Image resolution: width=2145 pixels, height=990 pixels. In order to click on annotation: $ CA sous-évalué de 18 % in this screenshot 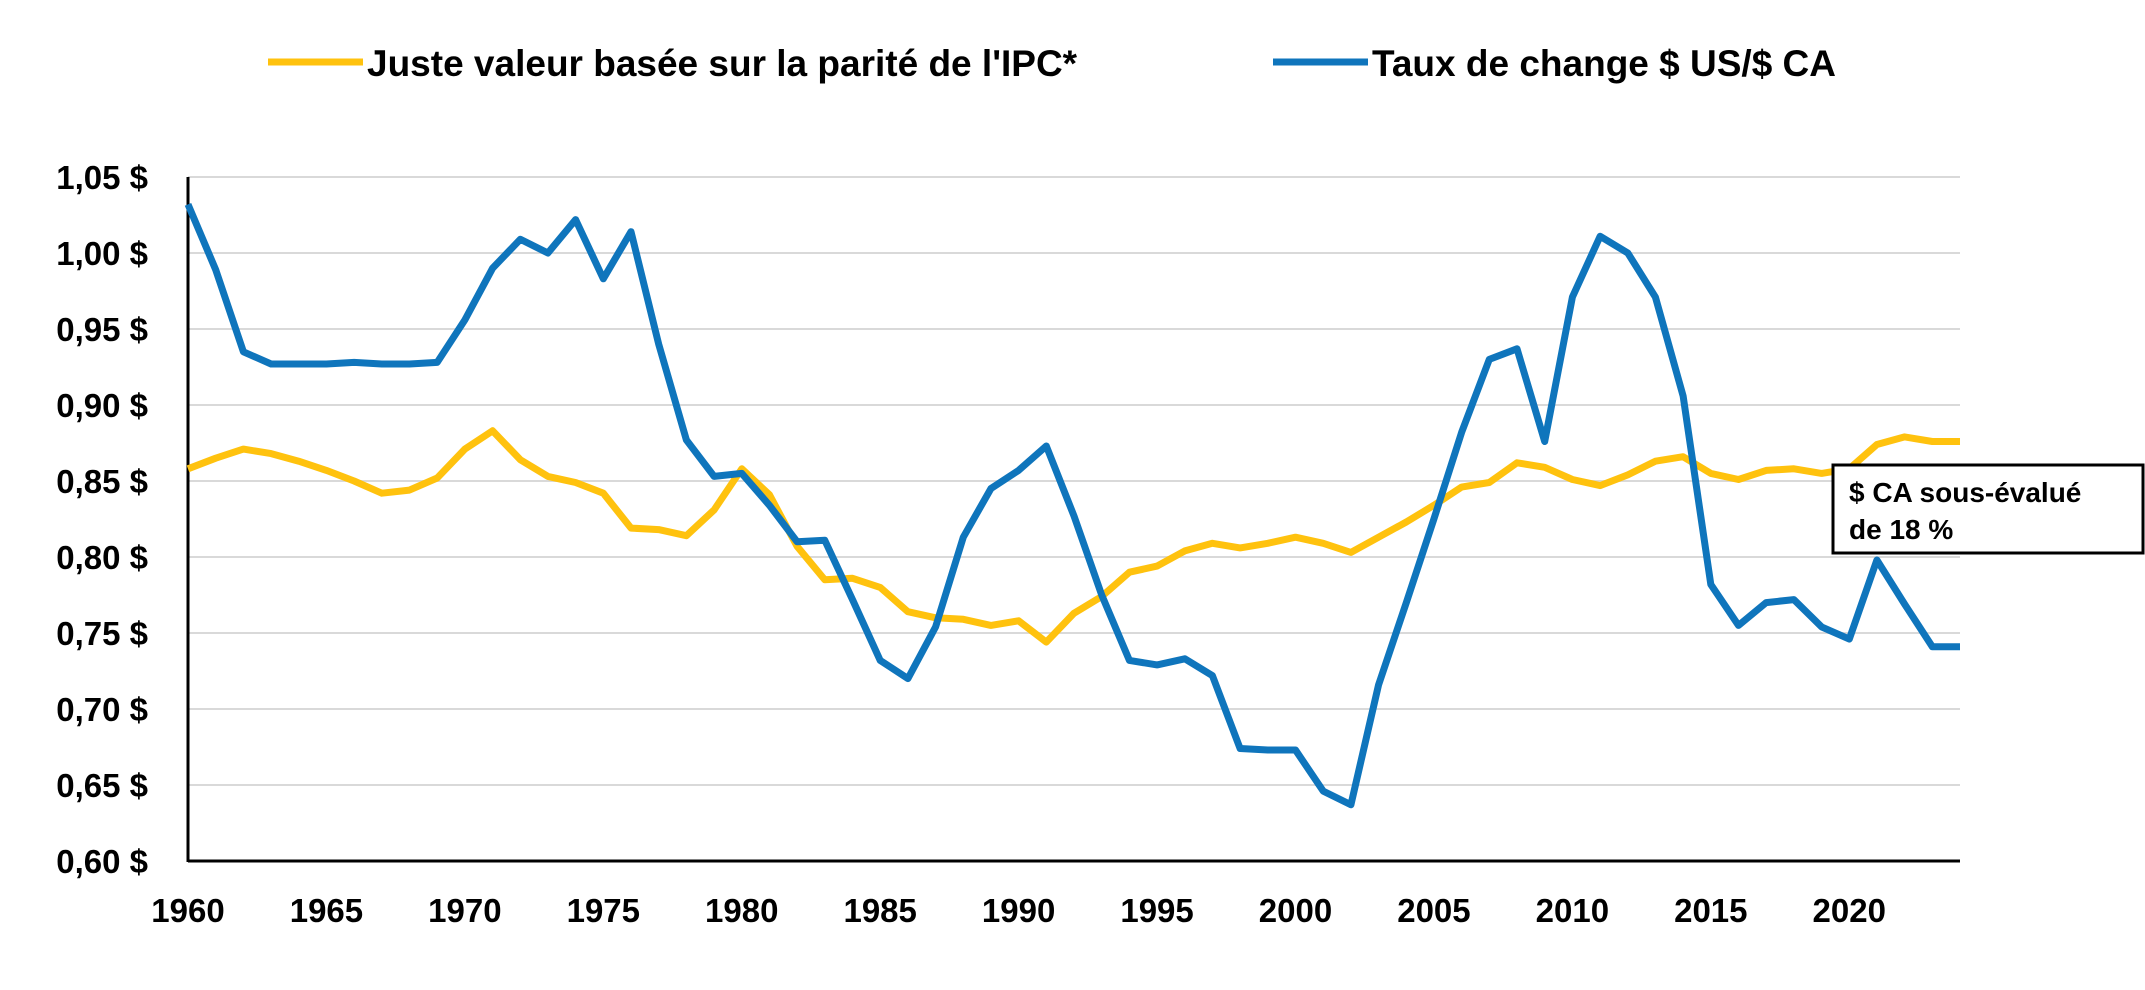, I will do `click(1988, 509)`.